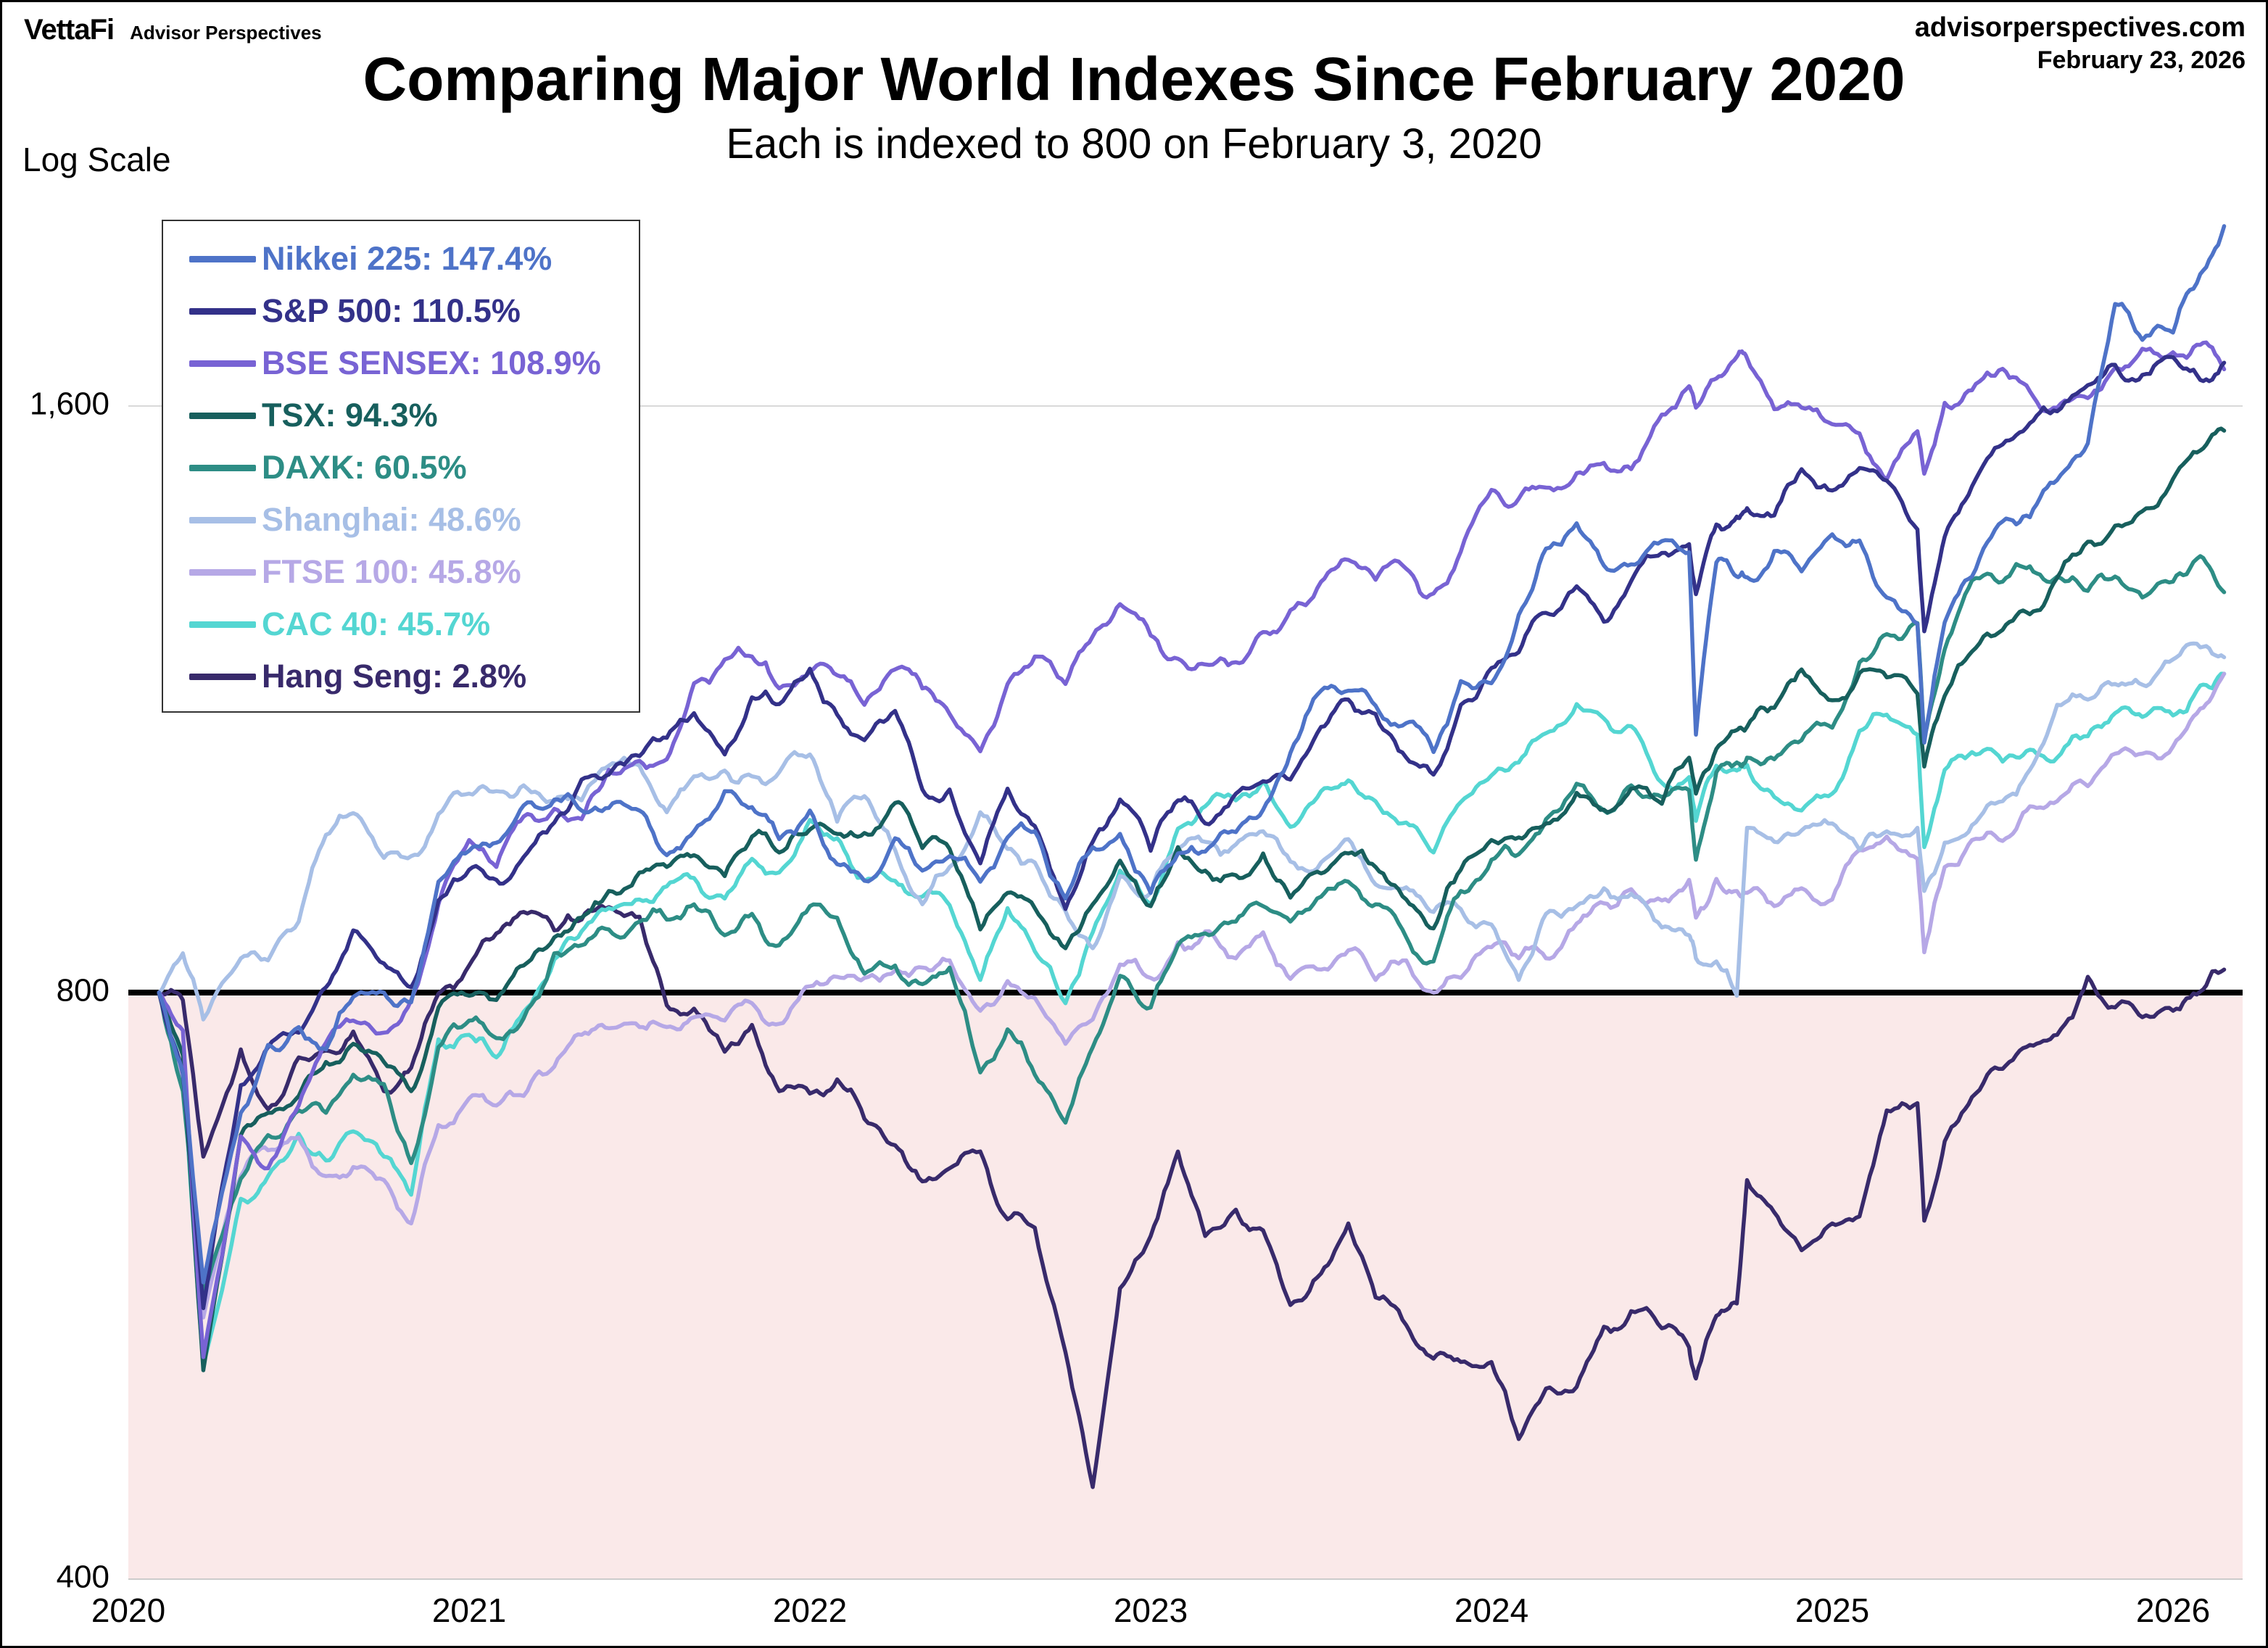 The width and height of the screenshot is (2268, 1648). What do you see at coordinates (226, 33) in the screenshot?
I see `advisor-perspectives-label: Advisor Perspectives` at bounding box center [226, 33].